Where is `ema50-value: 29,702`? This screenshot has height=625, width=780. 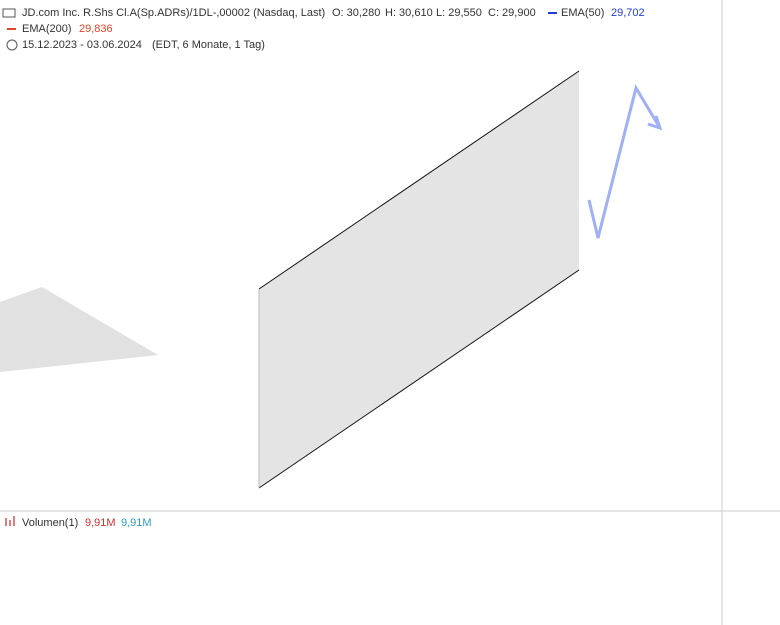 ema50-value: 29,702 is located at coordinates (628, 13).